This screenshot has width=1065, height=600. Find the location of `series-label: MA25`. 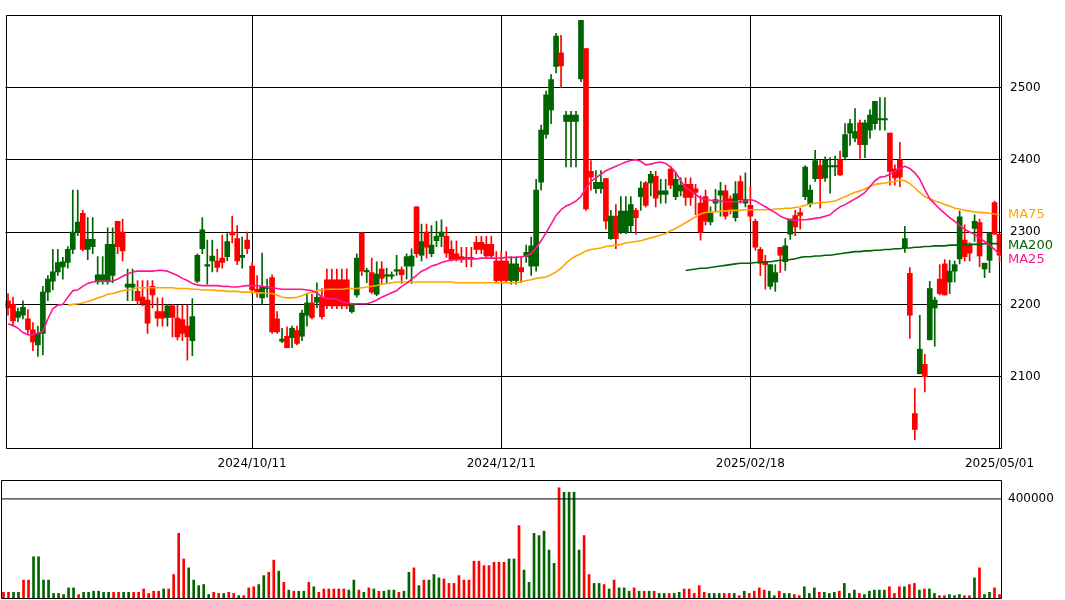

series-label: MA25 is located at coordinates (1026, 259).